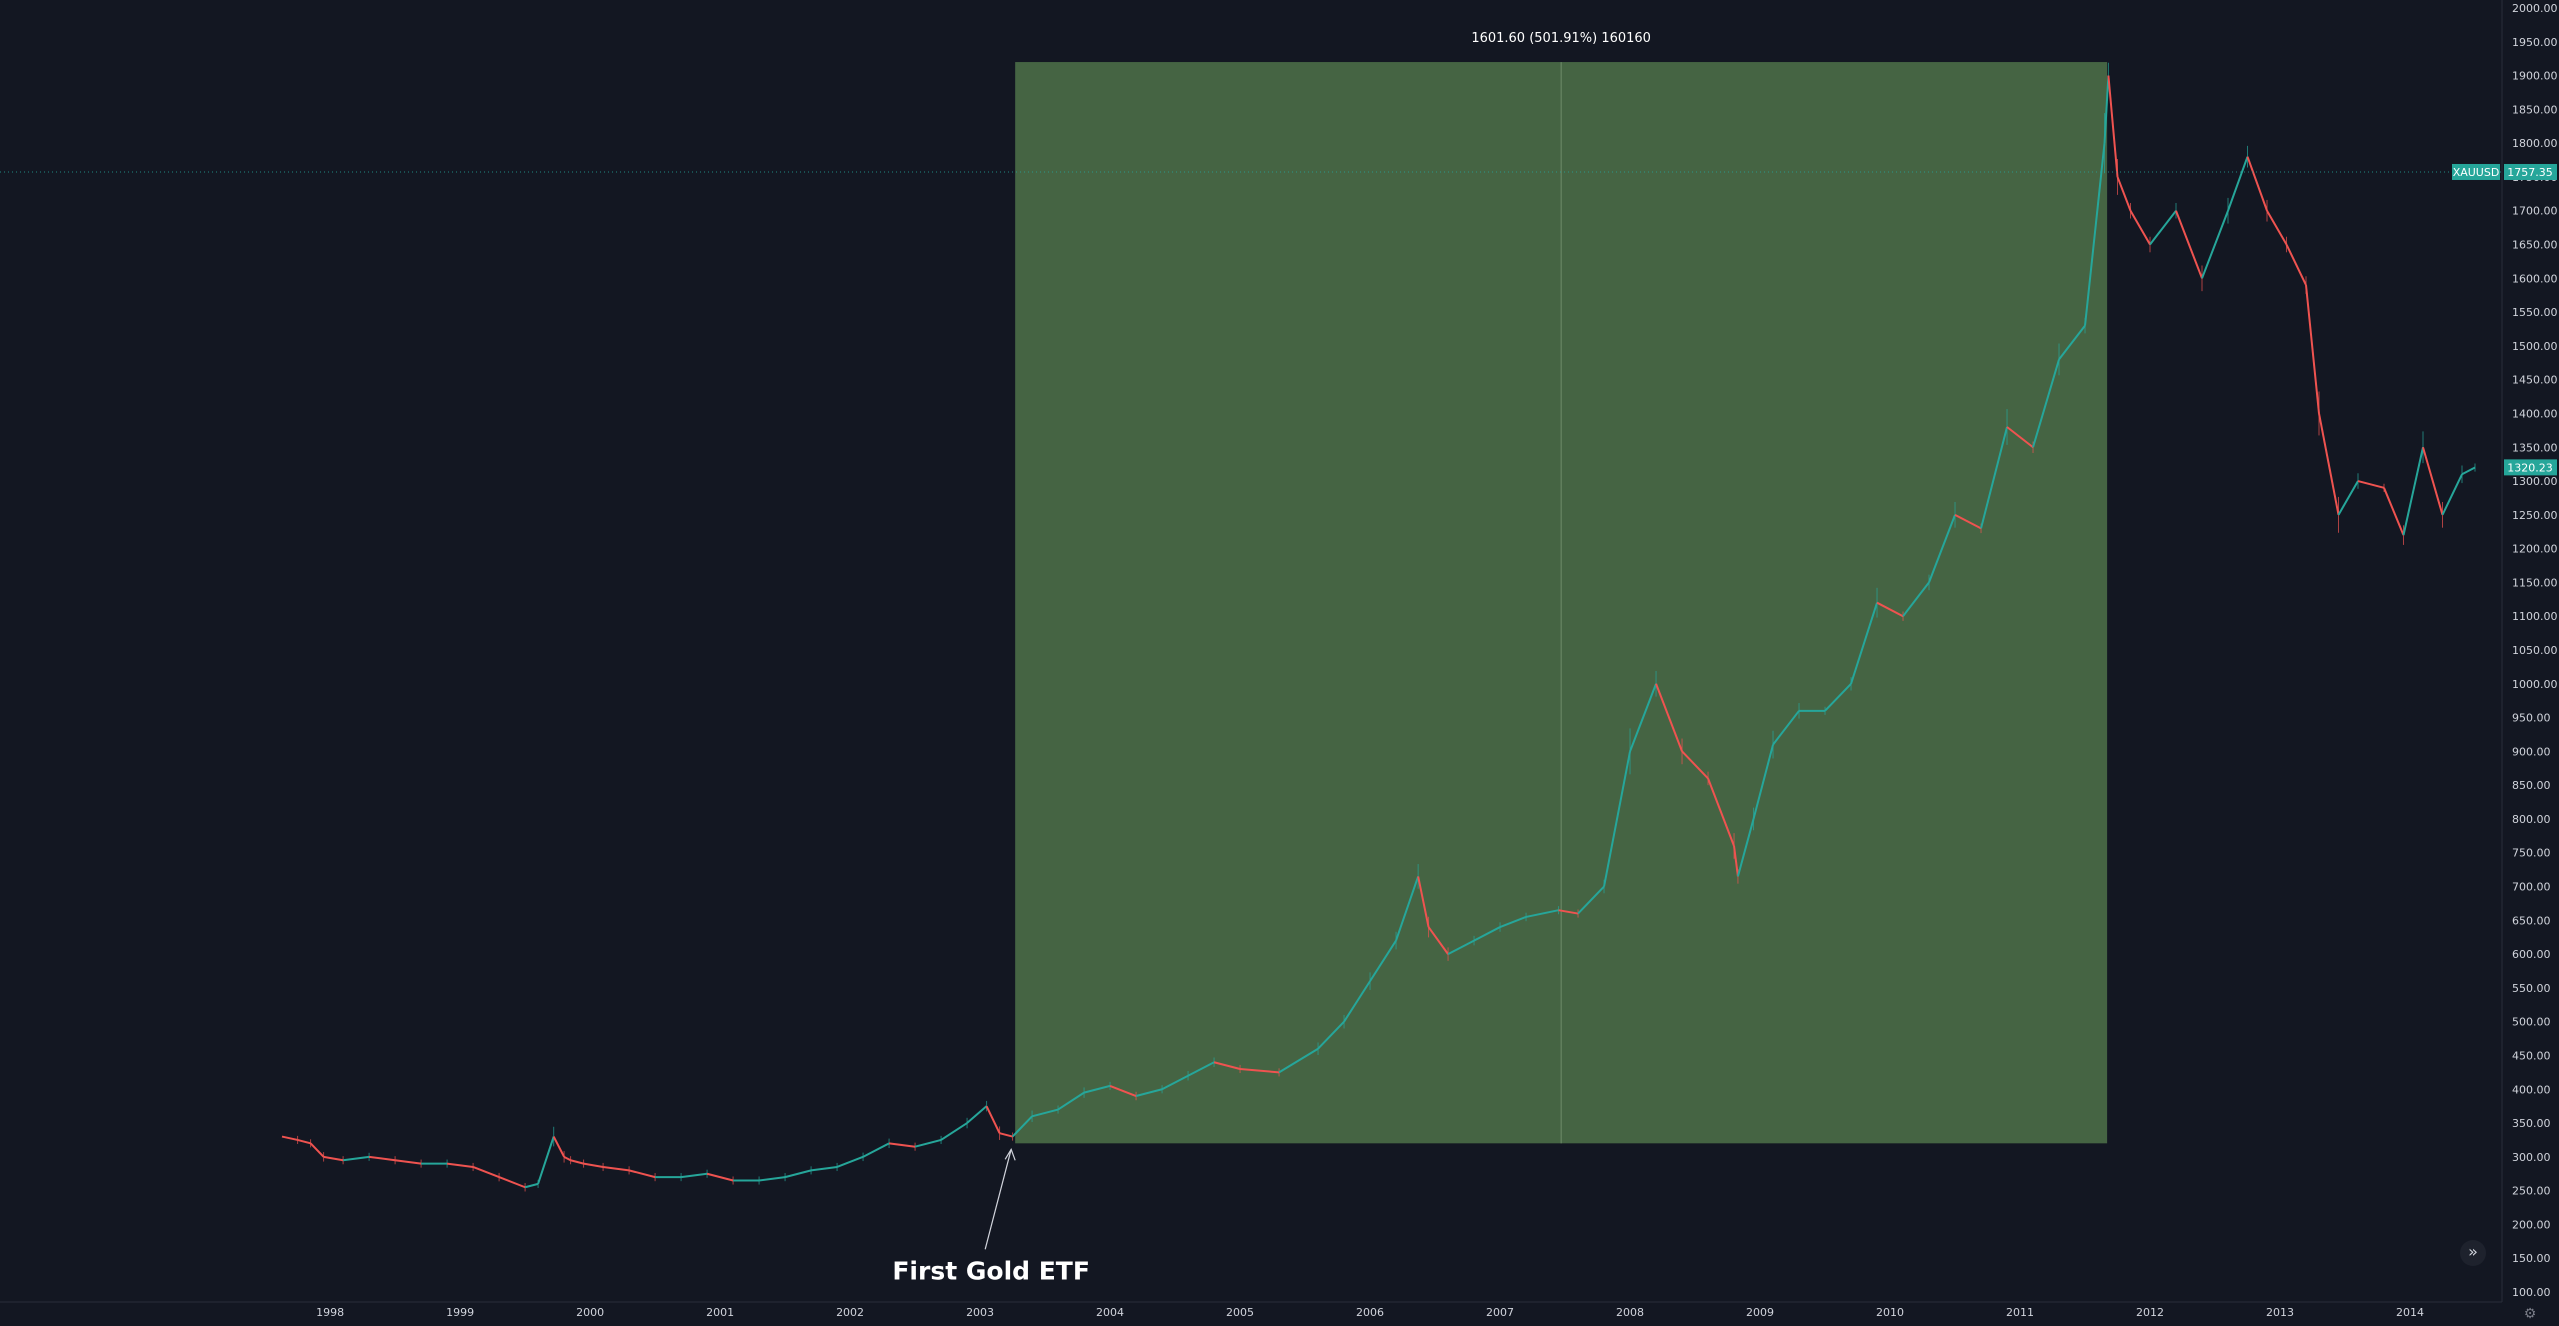  I want to click on y-tick-label: 1400.00, so click(2535, 413).